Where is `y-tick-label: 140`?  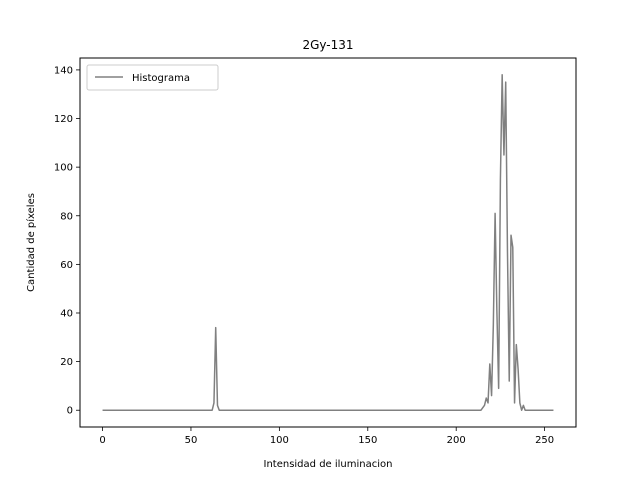
y-tick-label: 140 is located at coordinates (63, 70).